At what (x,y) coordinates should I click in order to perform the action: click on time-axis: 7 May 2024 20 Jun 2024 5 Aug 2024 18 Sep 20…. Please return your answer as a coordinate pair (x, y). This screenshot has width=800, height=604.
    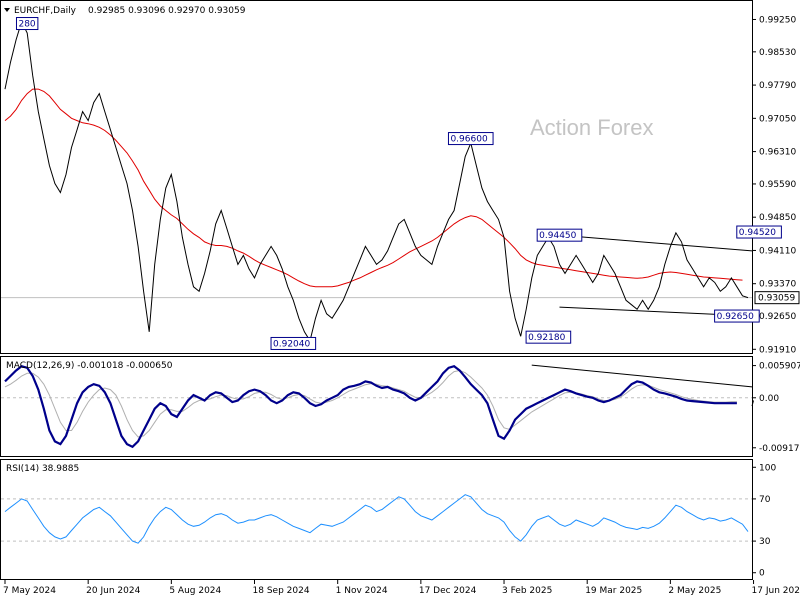
    Looking at the image, I should click on (401, 588).